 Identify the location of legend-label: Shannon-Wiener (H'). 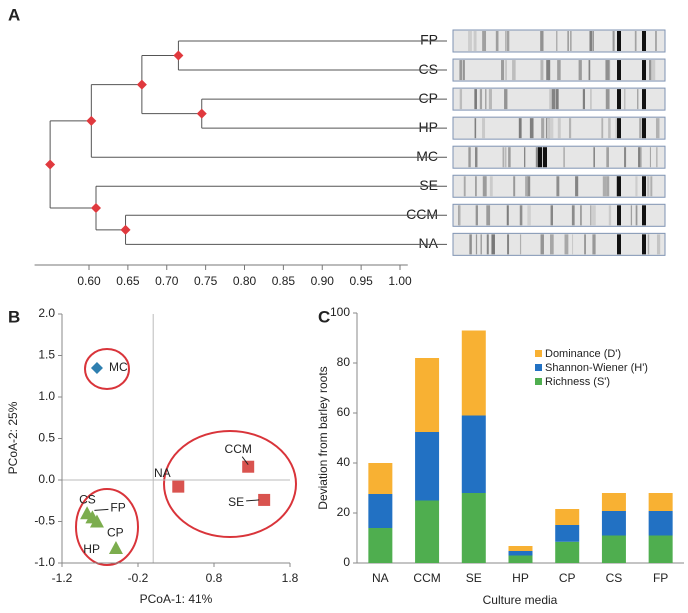
(596, 368).